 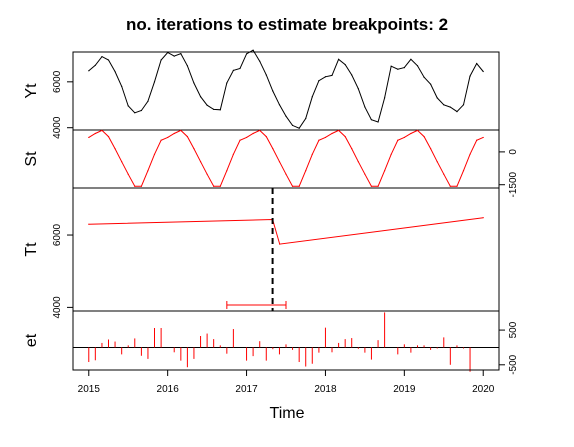 I want to click on panel-St: St -1500 0, so click(x=271, y=163).